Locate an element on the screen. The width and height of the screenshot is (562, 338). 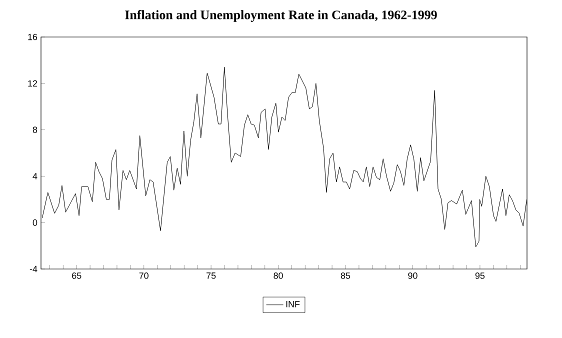
x-tick-label: 65 is located at coordinates (77, 275).